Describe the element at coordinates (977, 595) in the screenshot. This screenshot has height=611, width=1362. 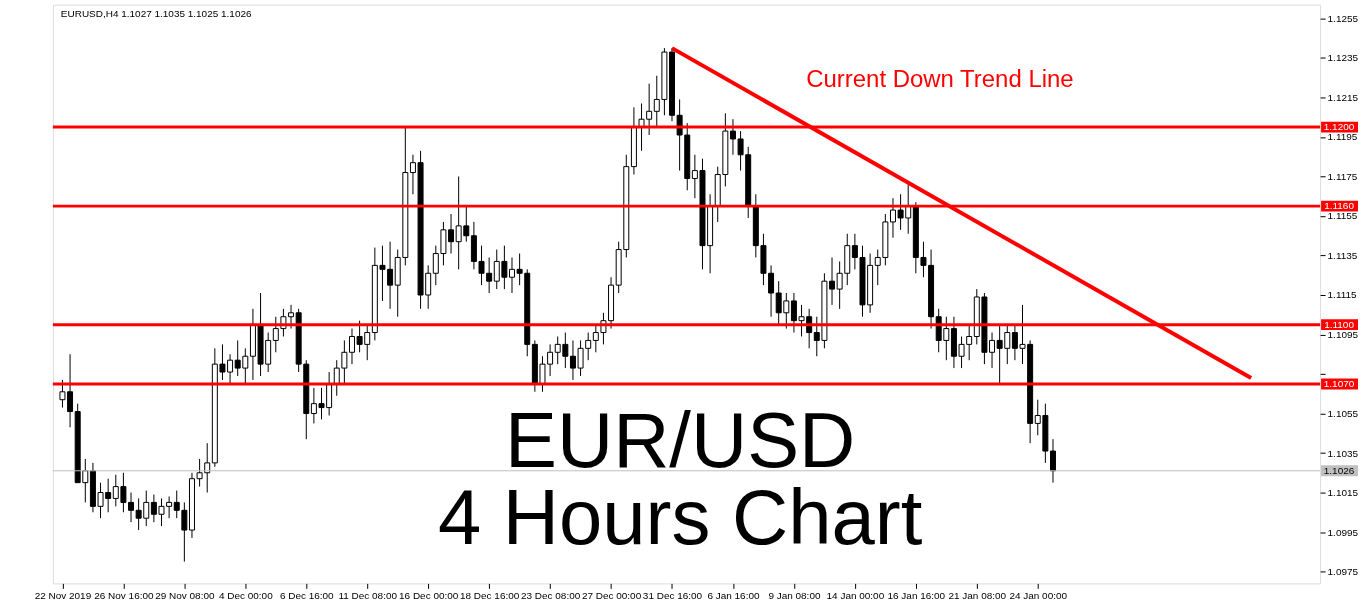
I see `x-tick-label: 21 Jan 08:00` at that location.